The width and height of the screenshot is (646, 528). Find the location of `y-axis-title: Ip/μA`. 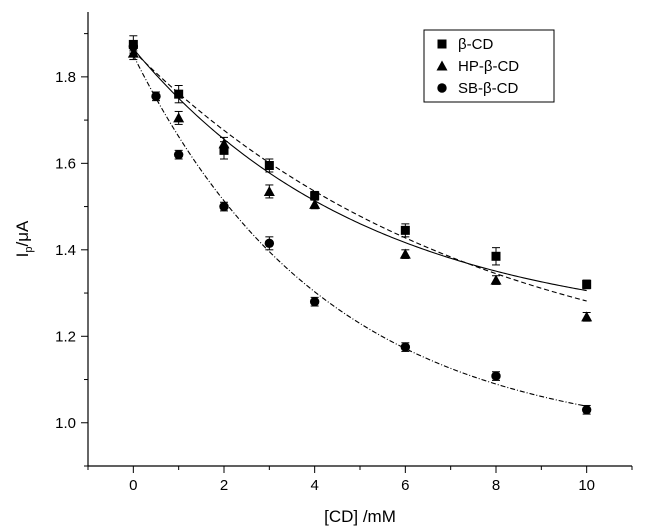

y-axis-title: Ip/μA is located at coordinates (24, 238).